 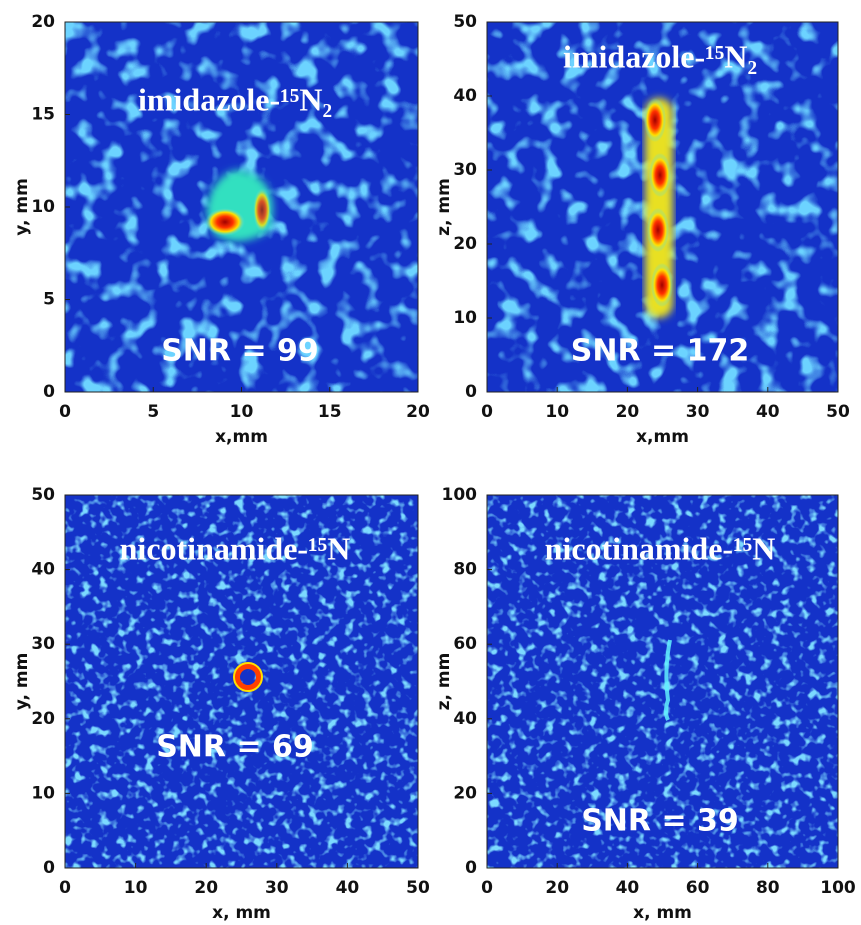 What do you see at coordinates (660, 821) in the screenshot?
I see `snr-annotation: SNR = 39` at bounding box center [660, 821].